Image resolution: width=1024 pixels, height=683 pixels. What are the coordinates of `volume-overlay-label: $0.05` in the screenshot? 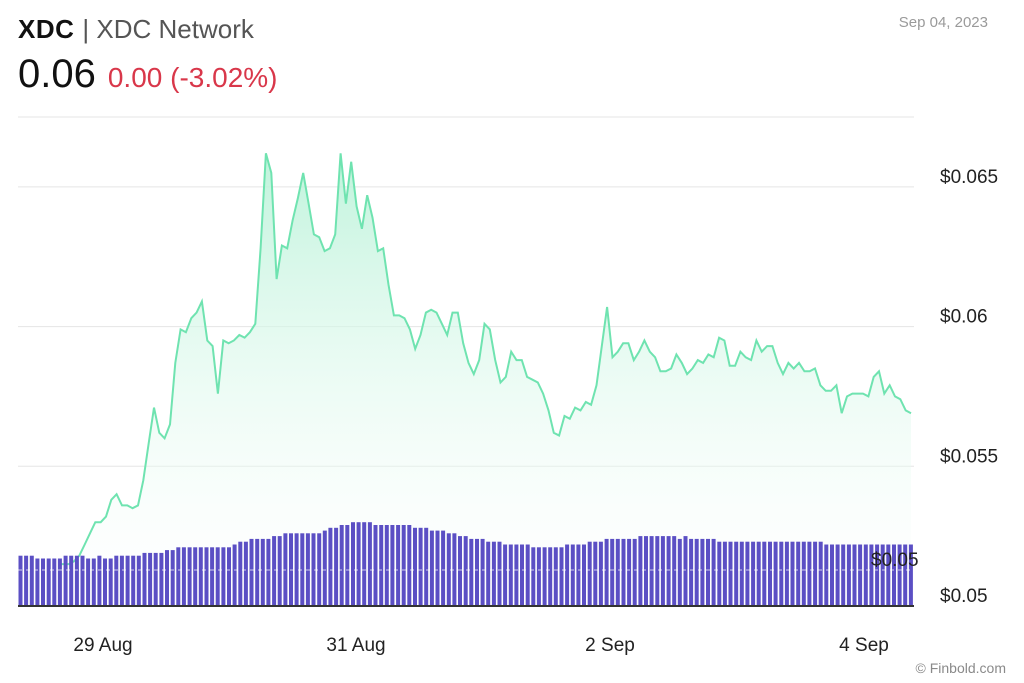 It's located at (895, 560).